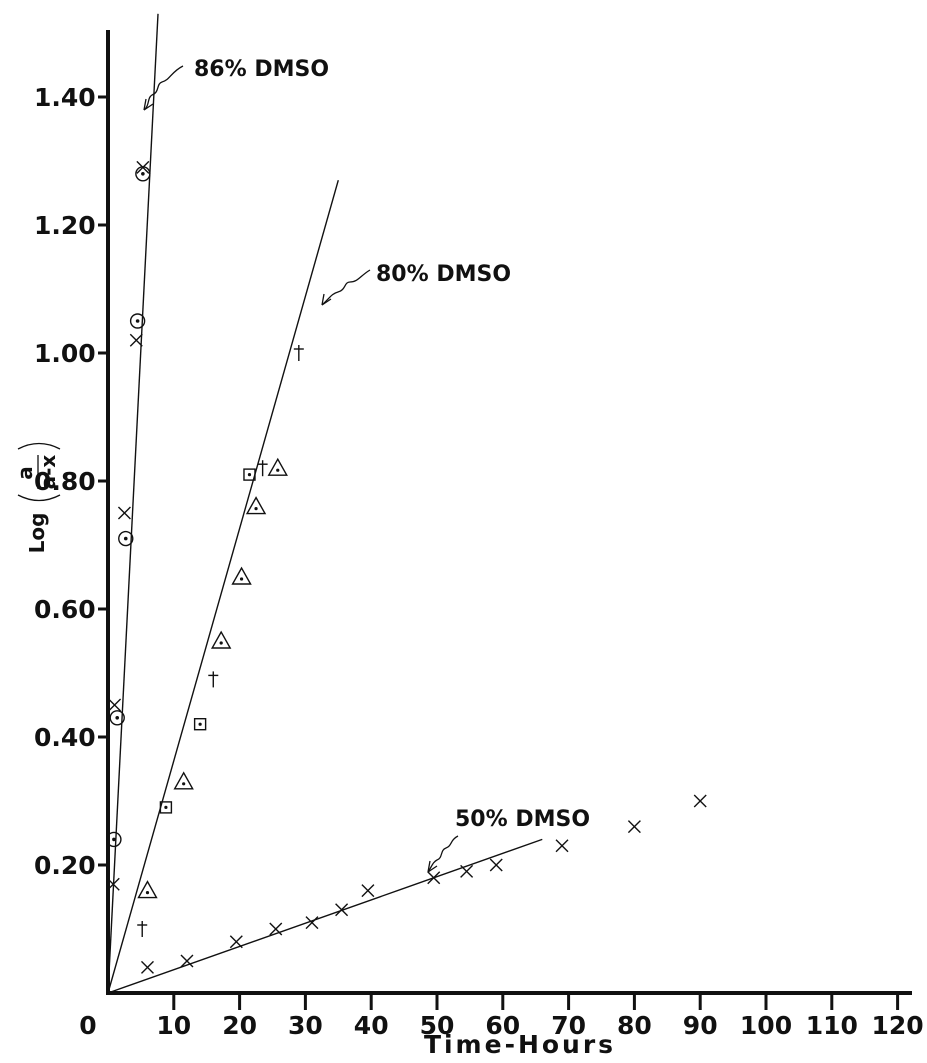 The image size is (927, 1063). What do you see at coordinates (502, 1025) in the screenshot?
I see `x-tick-label: 60` at bounding box center [502, 1025].